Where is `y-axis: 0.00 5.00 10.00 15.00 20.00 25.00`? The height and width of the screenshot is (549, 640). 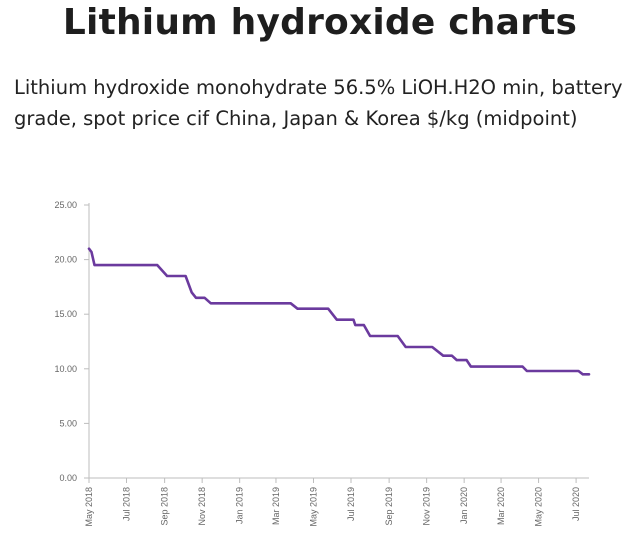 y-axis: 0.00 5.00 10.00 15.00 20.00 25.00 is located at coordinates (72, 341).